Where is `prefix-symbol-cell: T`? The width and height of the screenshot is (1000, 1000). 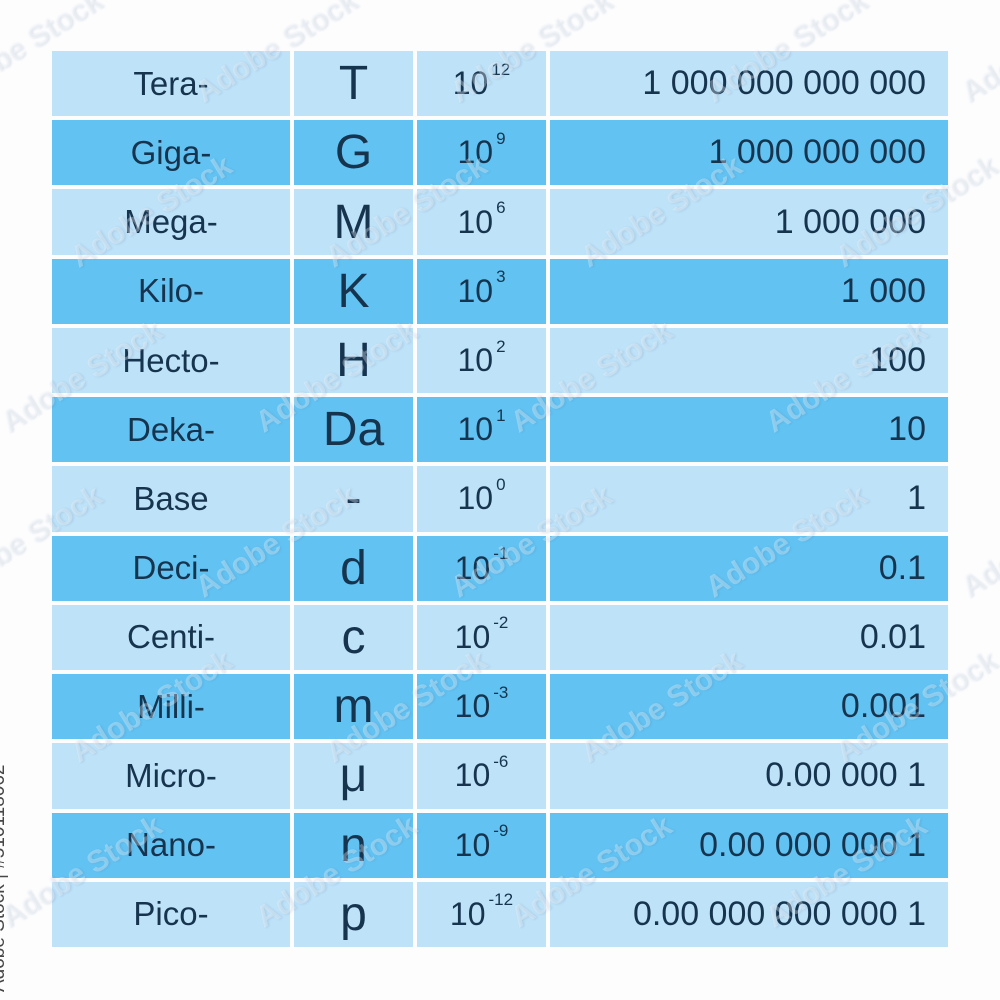
prefix-symbol-cell: T is located at coordinates (353, 84).